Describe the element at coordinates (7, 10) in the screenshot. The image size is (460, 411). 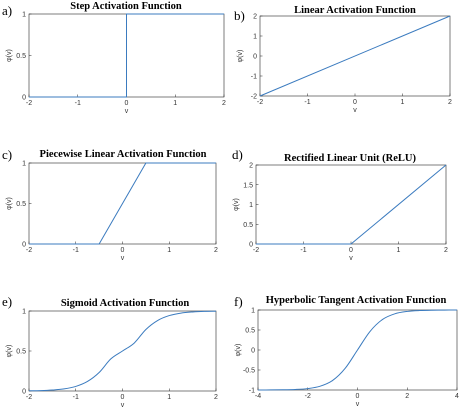
I see `panel-label-a: a)` at that location.